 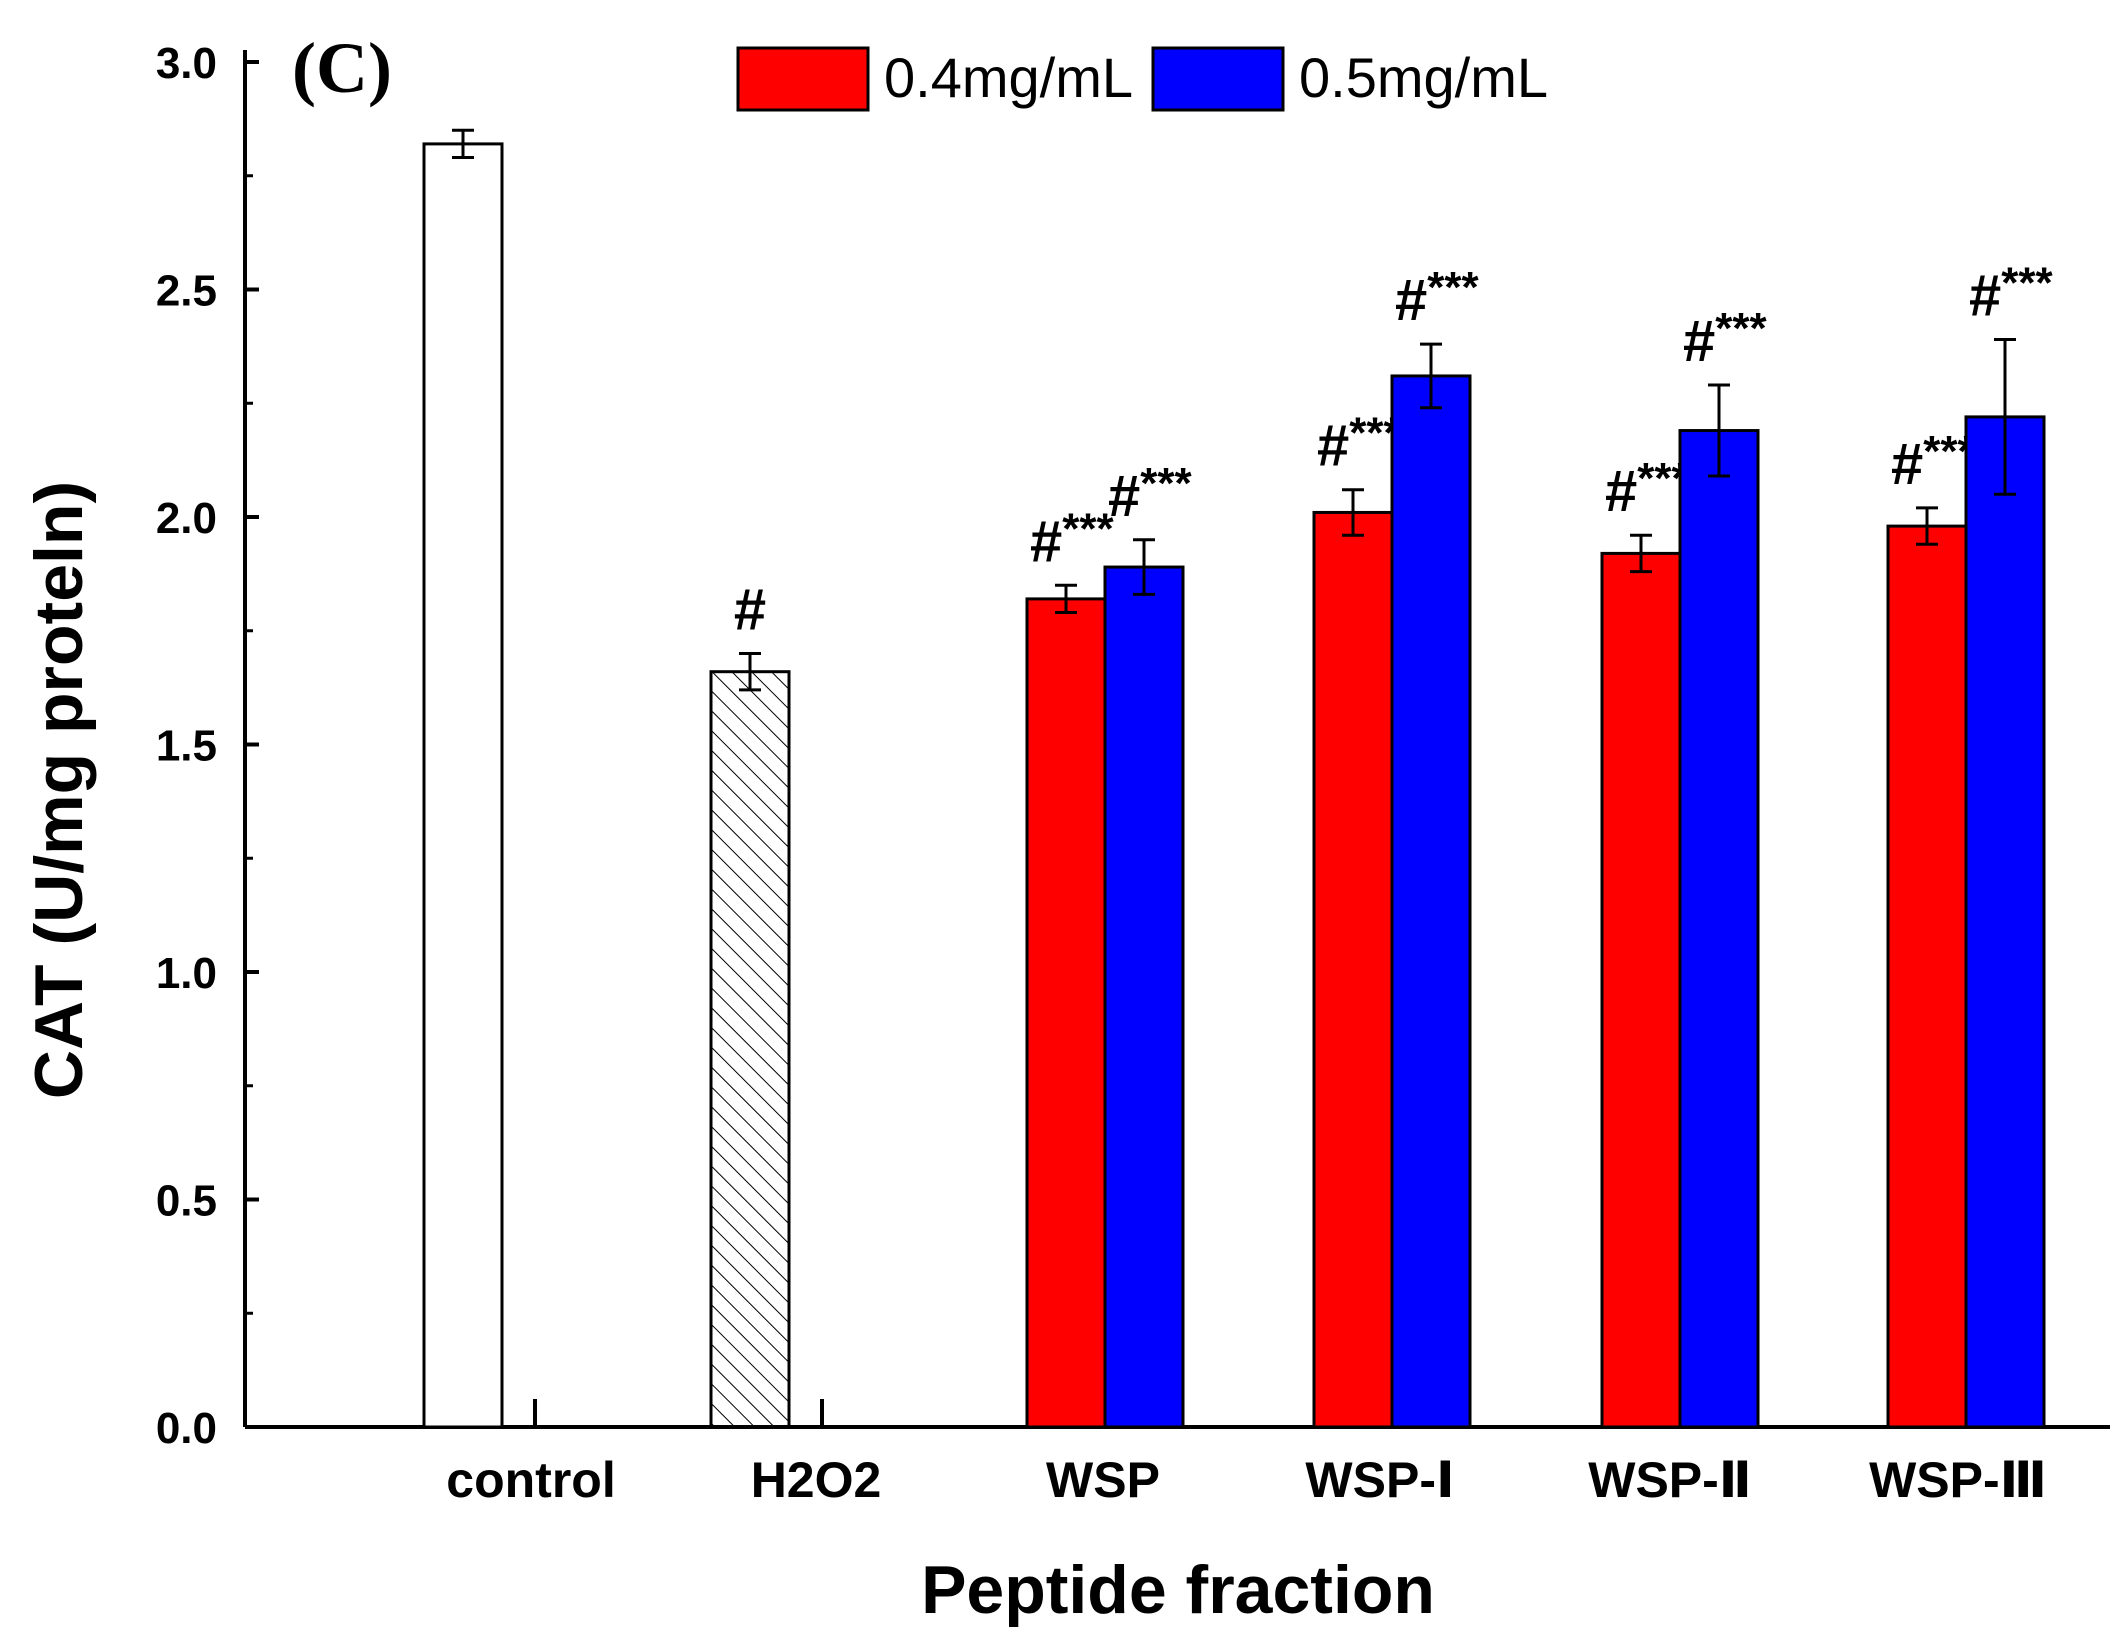 What do you see at coordinates (186, 291) in the screenshot?
I see `y-tick-label: 2.5` at bounding box center [186, 291].